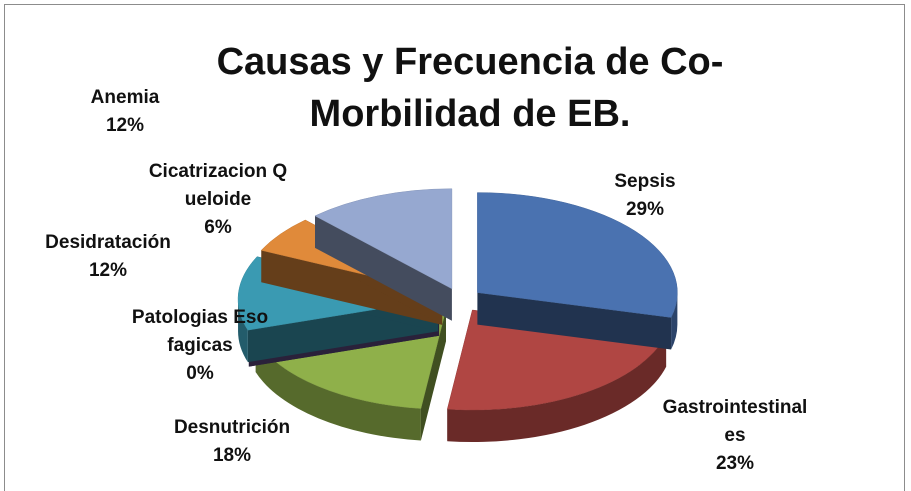 Image resolution: width=911 pixels, height=491 pixels. What do you see at coordinates (200, 331) in the screenshot?
I see `slice-label: Patologias Esofagicas` at bounding box center [200, 331].